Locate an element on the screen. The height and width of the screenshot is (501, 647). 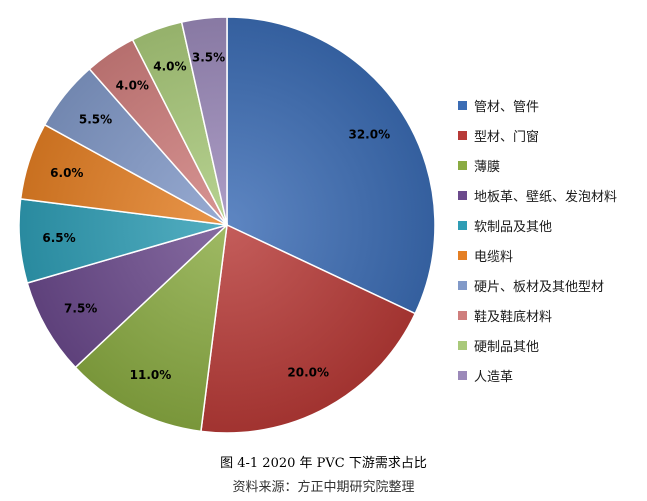
slice-4-value-label: 7.5% is located at coordinates (80, 309).